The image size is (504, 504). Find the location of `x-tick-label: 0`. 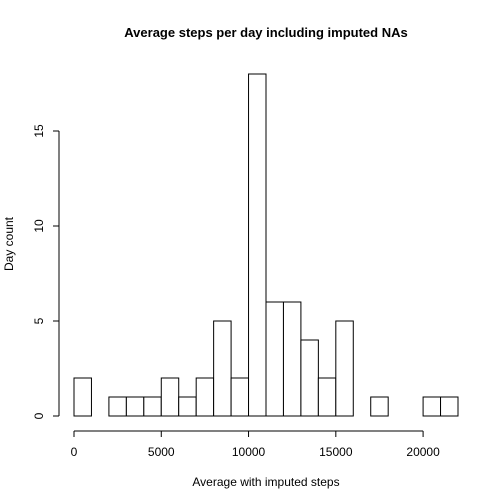

x-tick-label: 0 is located at coordinates (74, 452).